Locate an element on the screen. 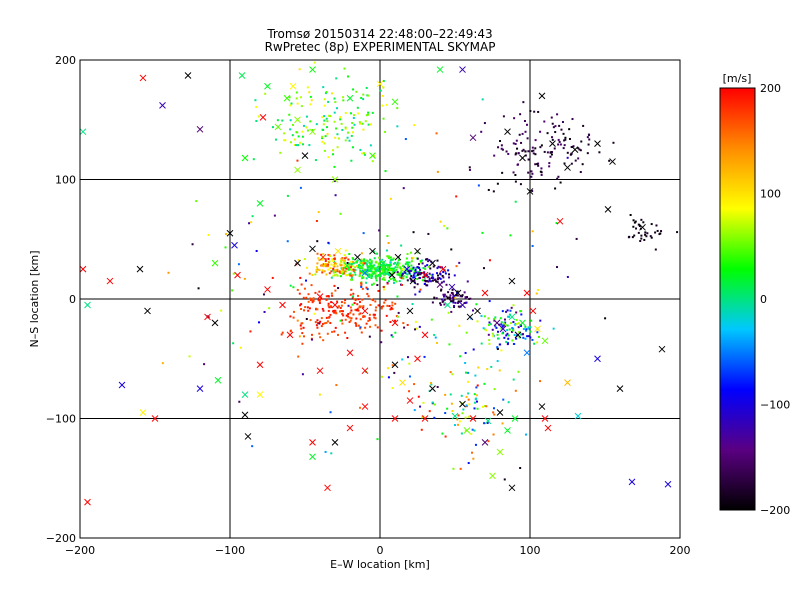 The image size is (800, 600). colorbar-tick-label: 0 is located at coordinates (763, 299).